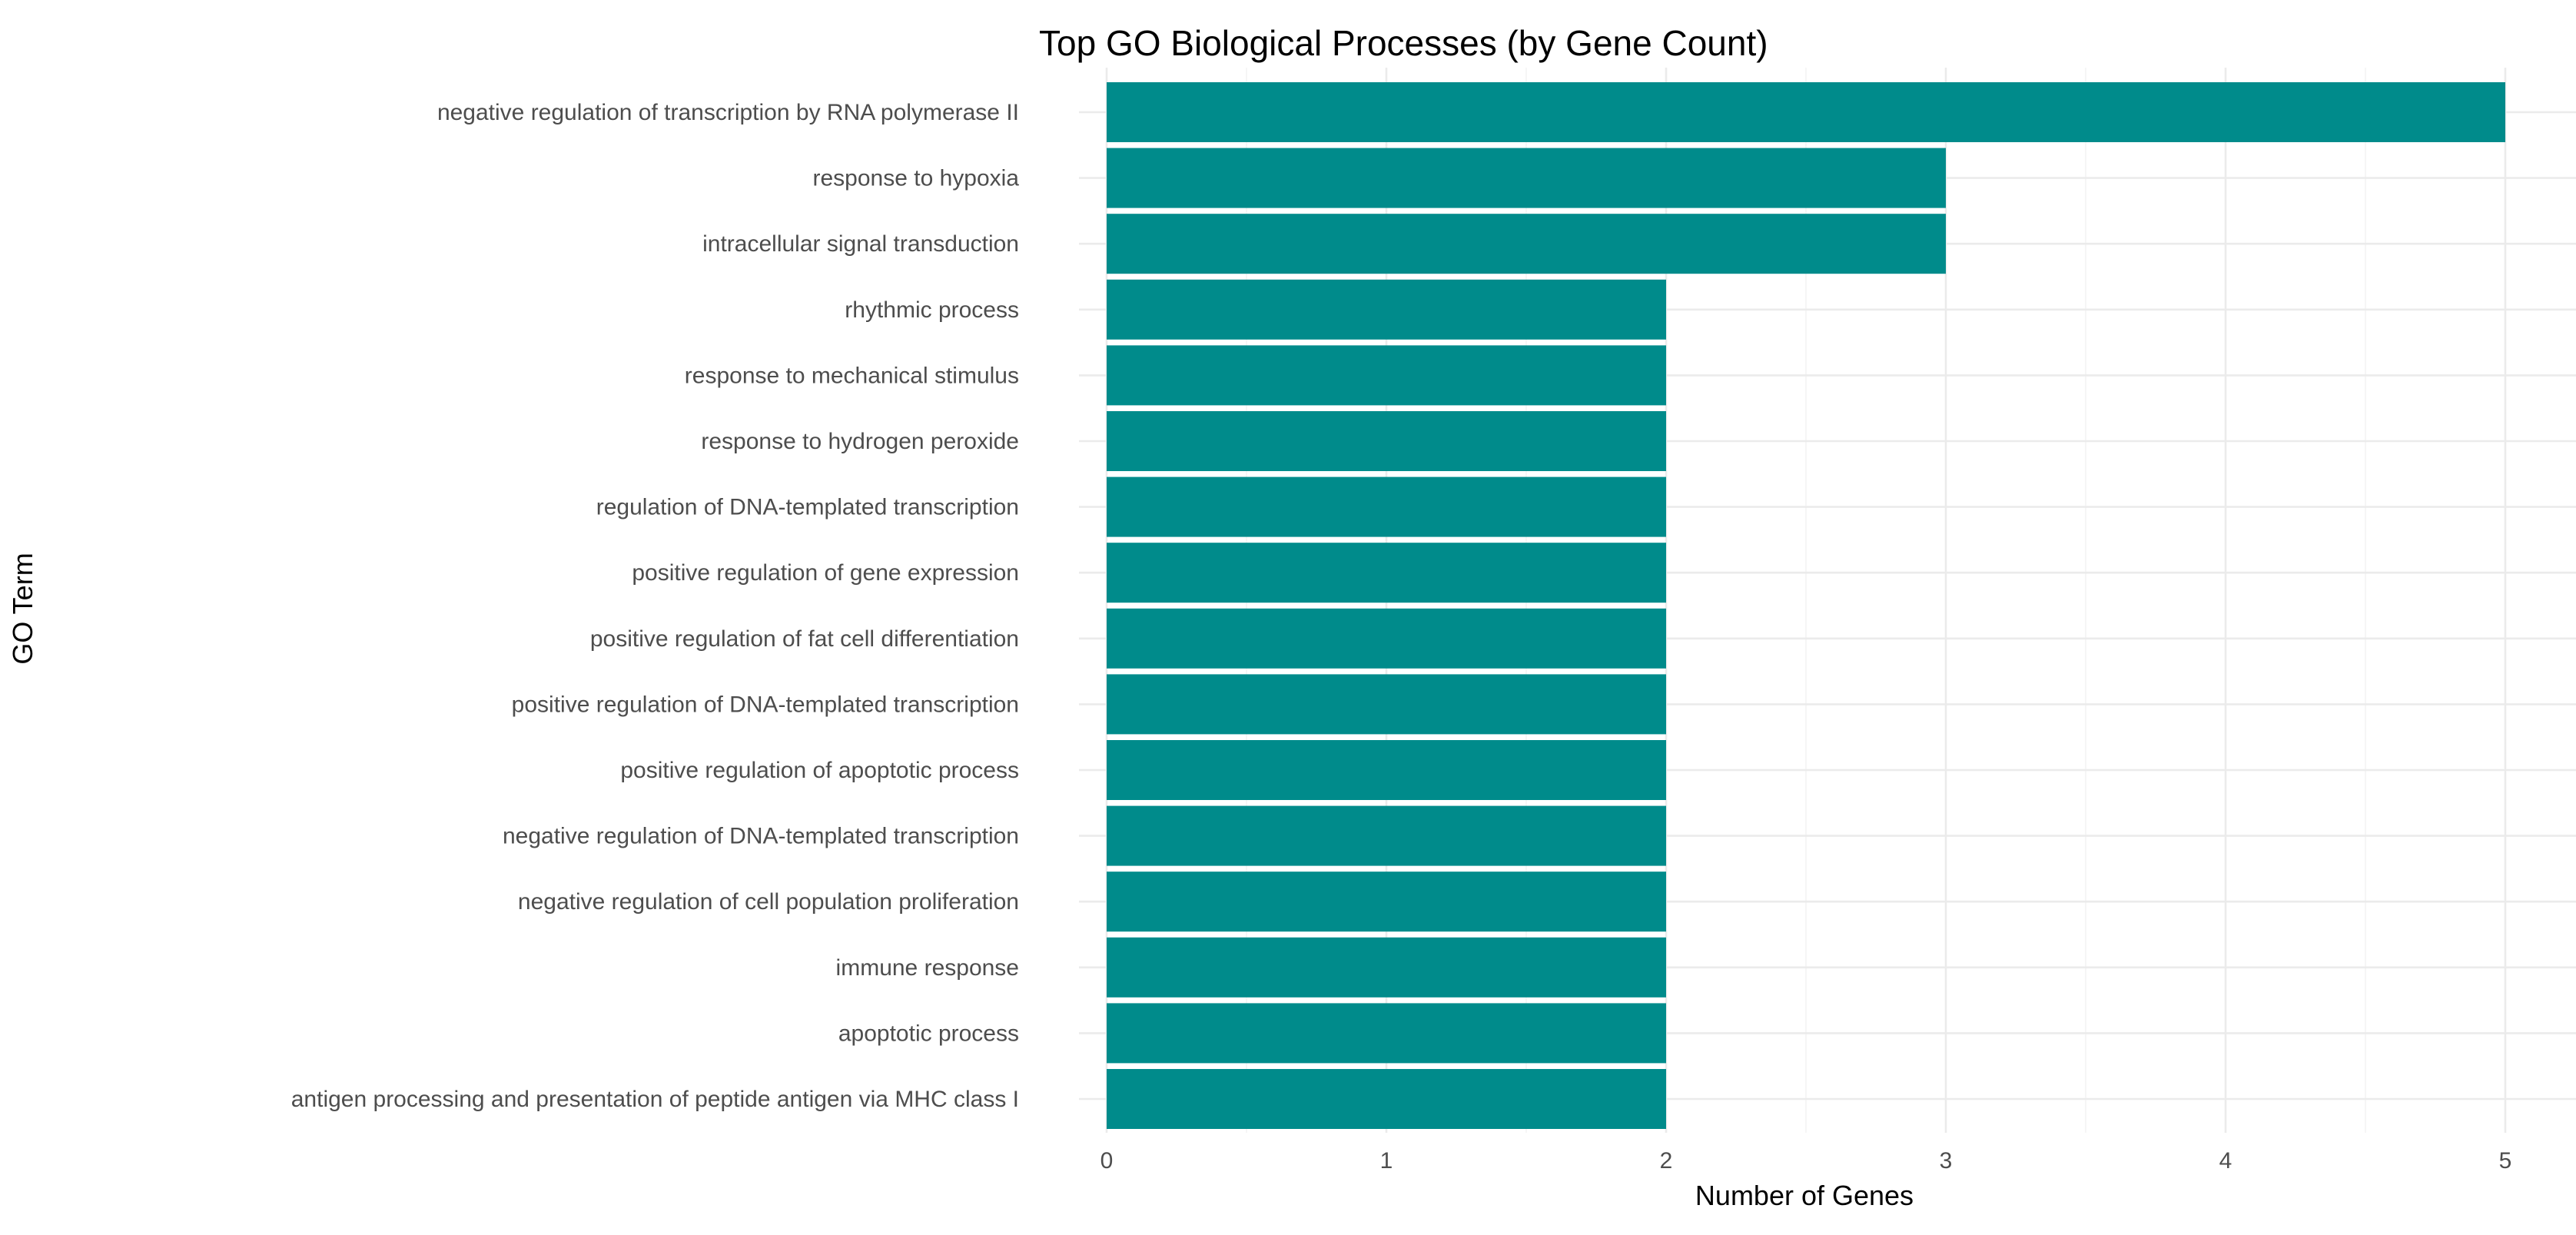  I want to click on y-axis-title: GO Term, so click(22, 608).